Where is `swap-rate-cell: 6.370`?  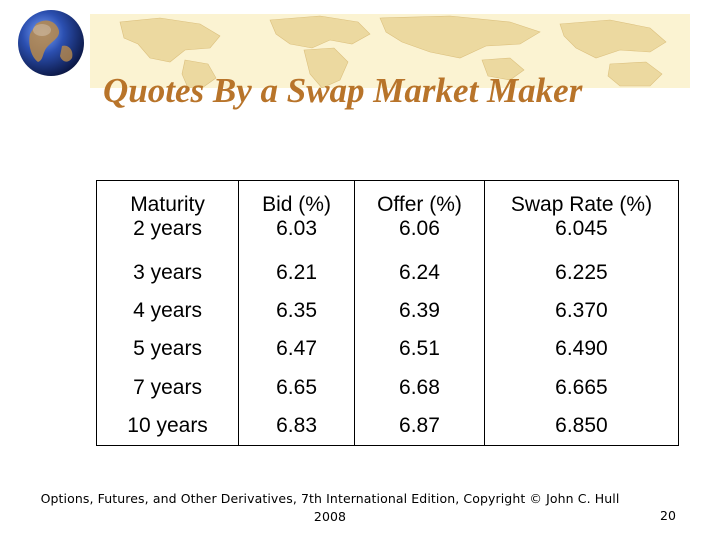
swap-rate-cell: 6.370 is located at coordinates (581, 311).